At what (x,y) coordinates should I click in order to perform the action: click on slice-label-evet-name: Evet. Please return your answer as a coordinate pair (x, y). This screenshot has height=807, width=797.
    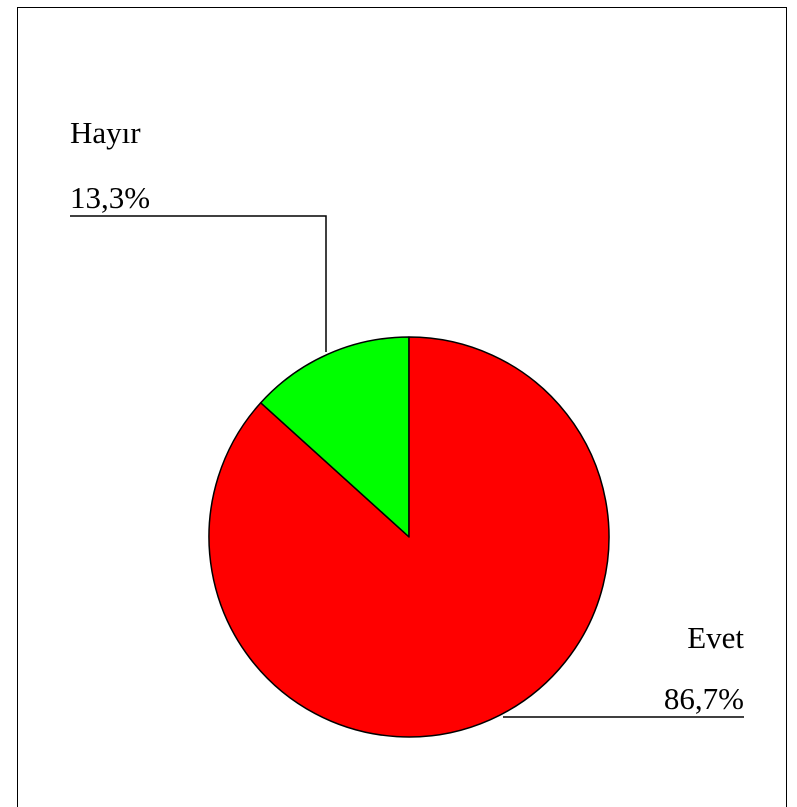
    Looking at the image, I should click on (715, 637).